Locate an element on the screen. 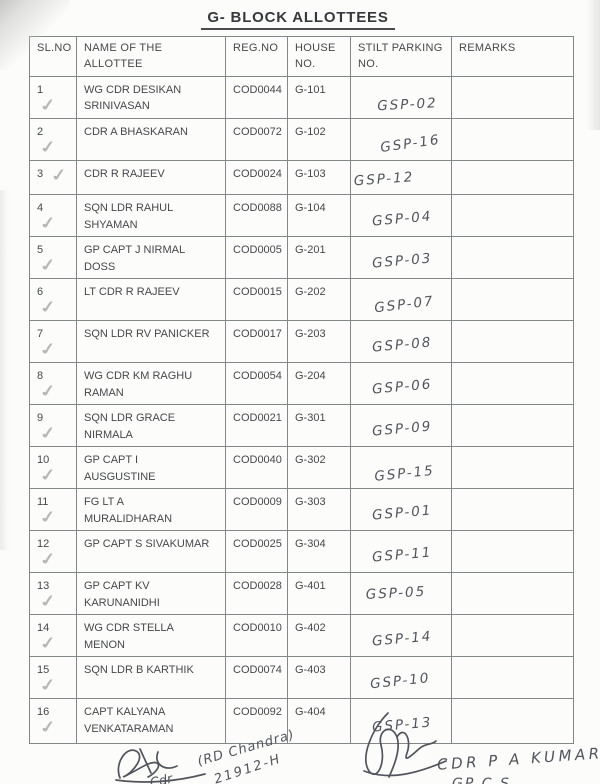 Image resolution: width=600 pixels, height=784 pixels. reg-no: COD0028 is located at coordinates (257, 586).